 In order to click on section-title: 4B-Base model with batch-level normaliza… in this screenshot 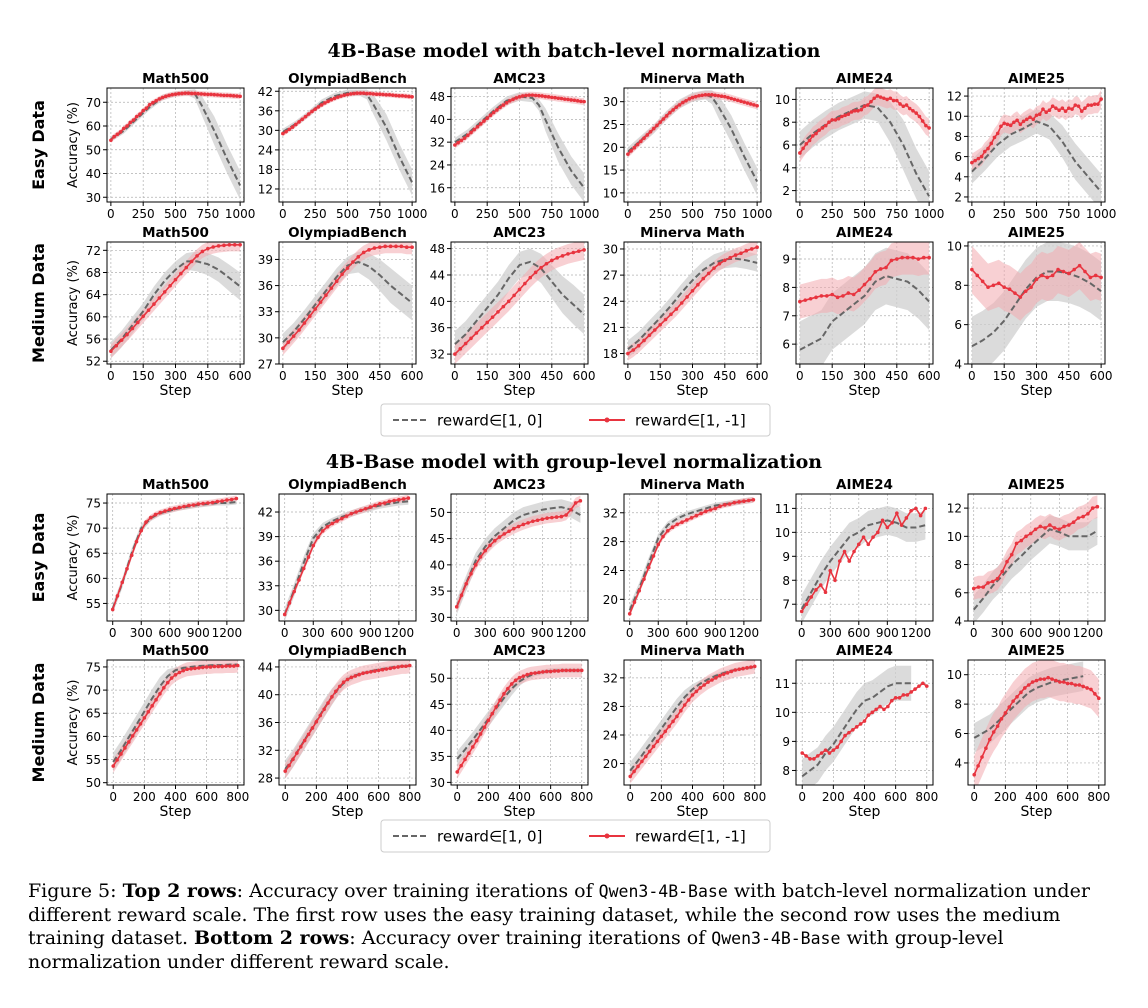, I will do `click(574, 51)`.